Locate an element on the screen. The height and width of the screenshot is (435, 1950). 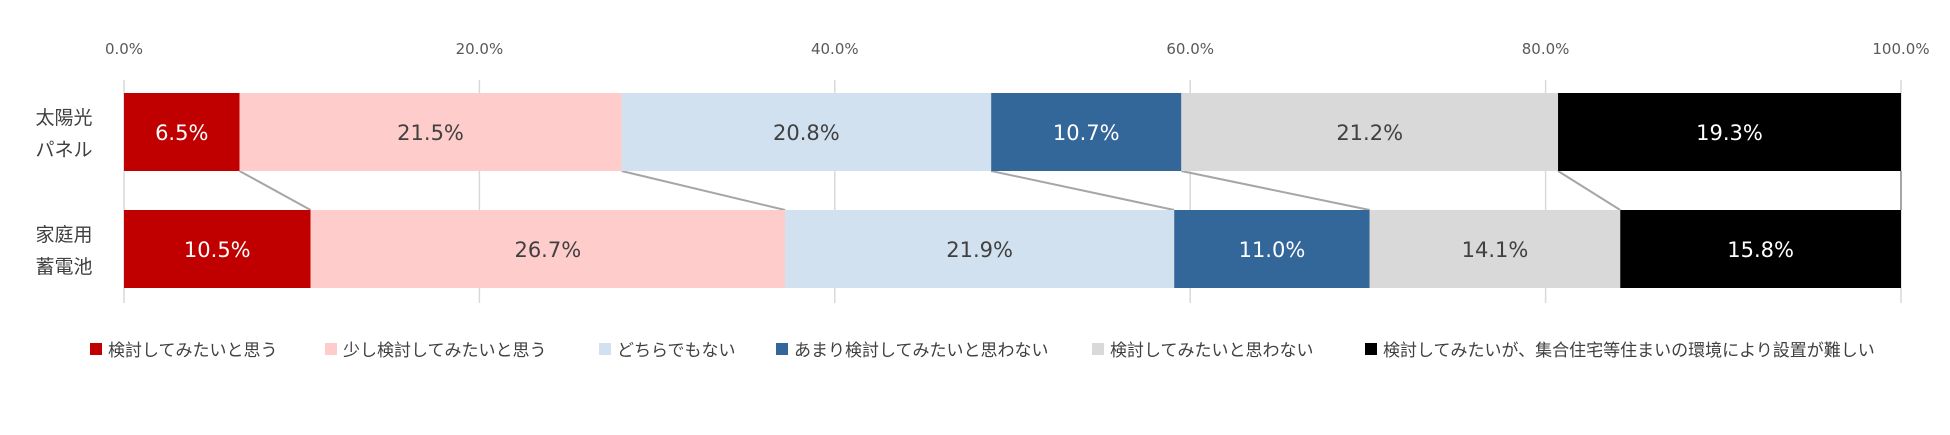
legend-label: 検討してみたいと思う is located at coordinates (193, 351).